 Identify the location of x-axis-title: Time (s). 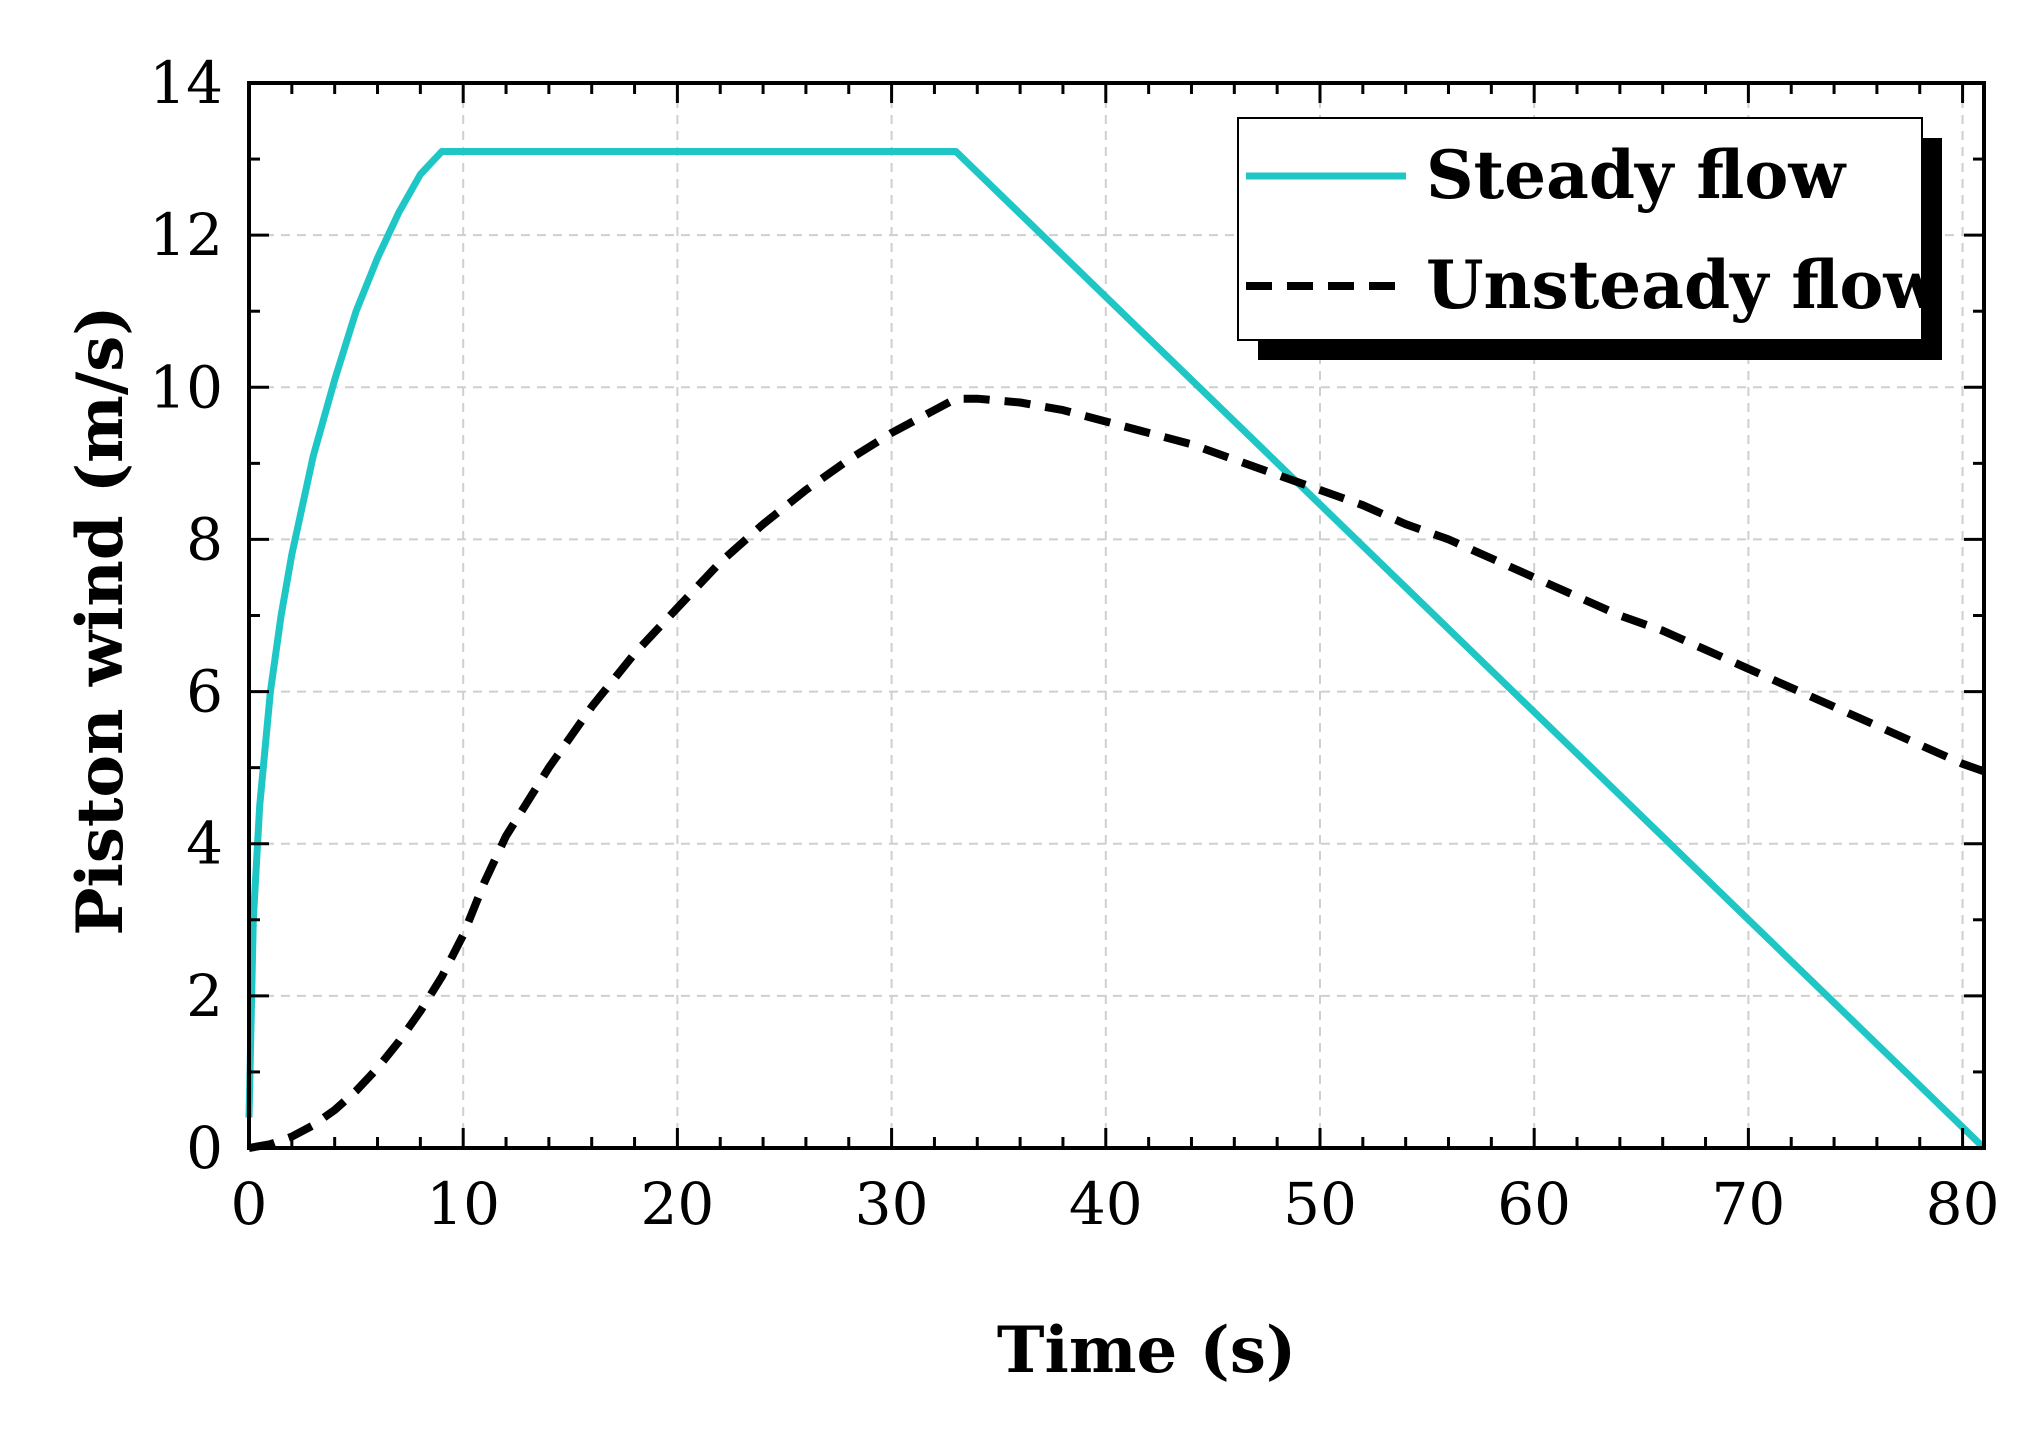
(1146, 1350).